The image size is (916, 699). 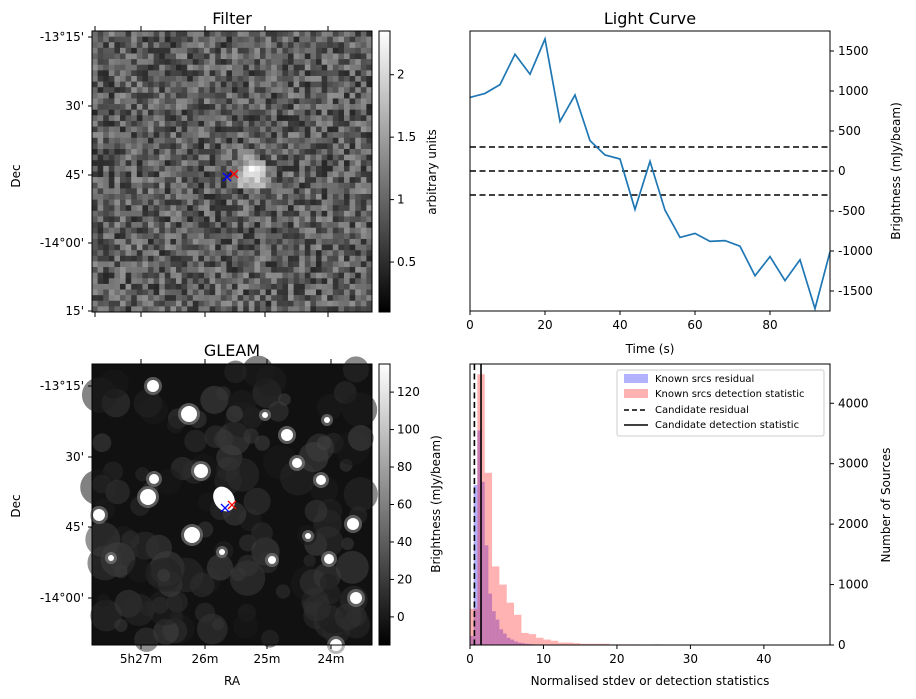 I want to click on histogram-bar-detection, so click(x=576, y=644).